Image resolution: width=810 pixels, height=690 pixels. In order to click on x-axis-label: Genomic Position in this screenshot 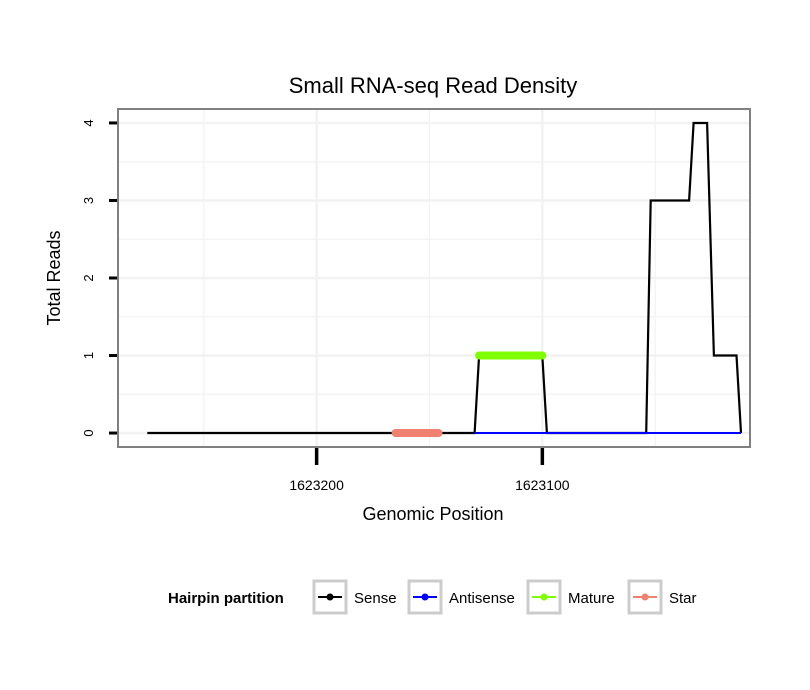, I will do `click(432, 514)`.